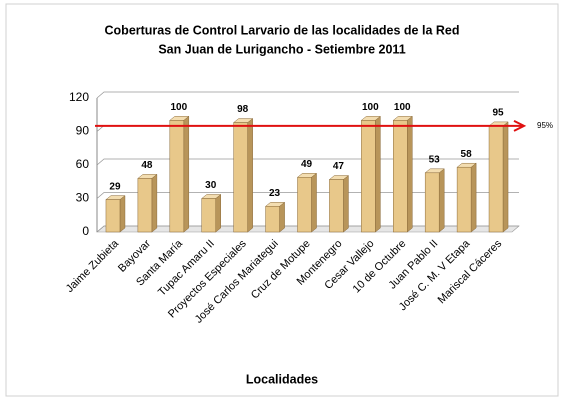  I want to click on value-label: 29, so click(115, 186).